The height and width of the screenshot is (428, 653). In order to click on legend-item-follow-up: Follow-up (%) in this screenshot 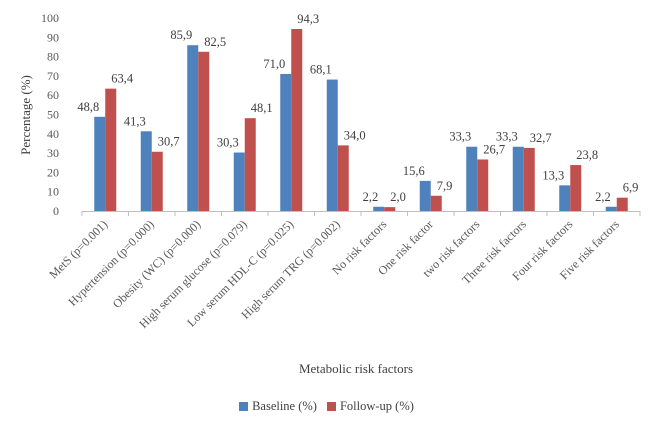, I will do `click(370, 406)`.